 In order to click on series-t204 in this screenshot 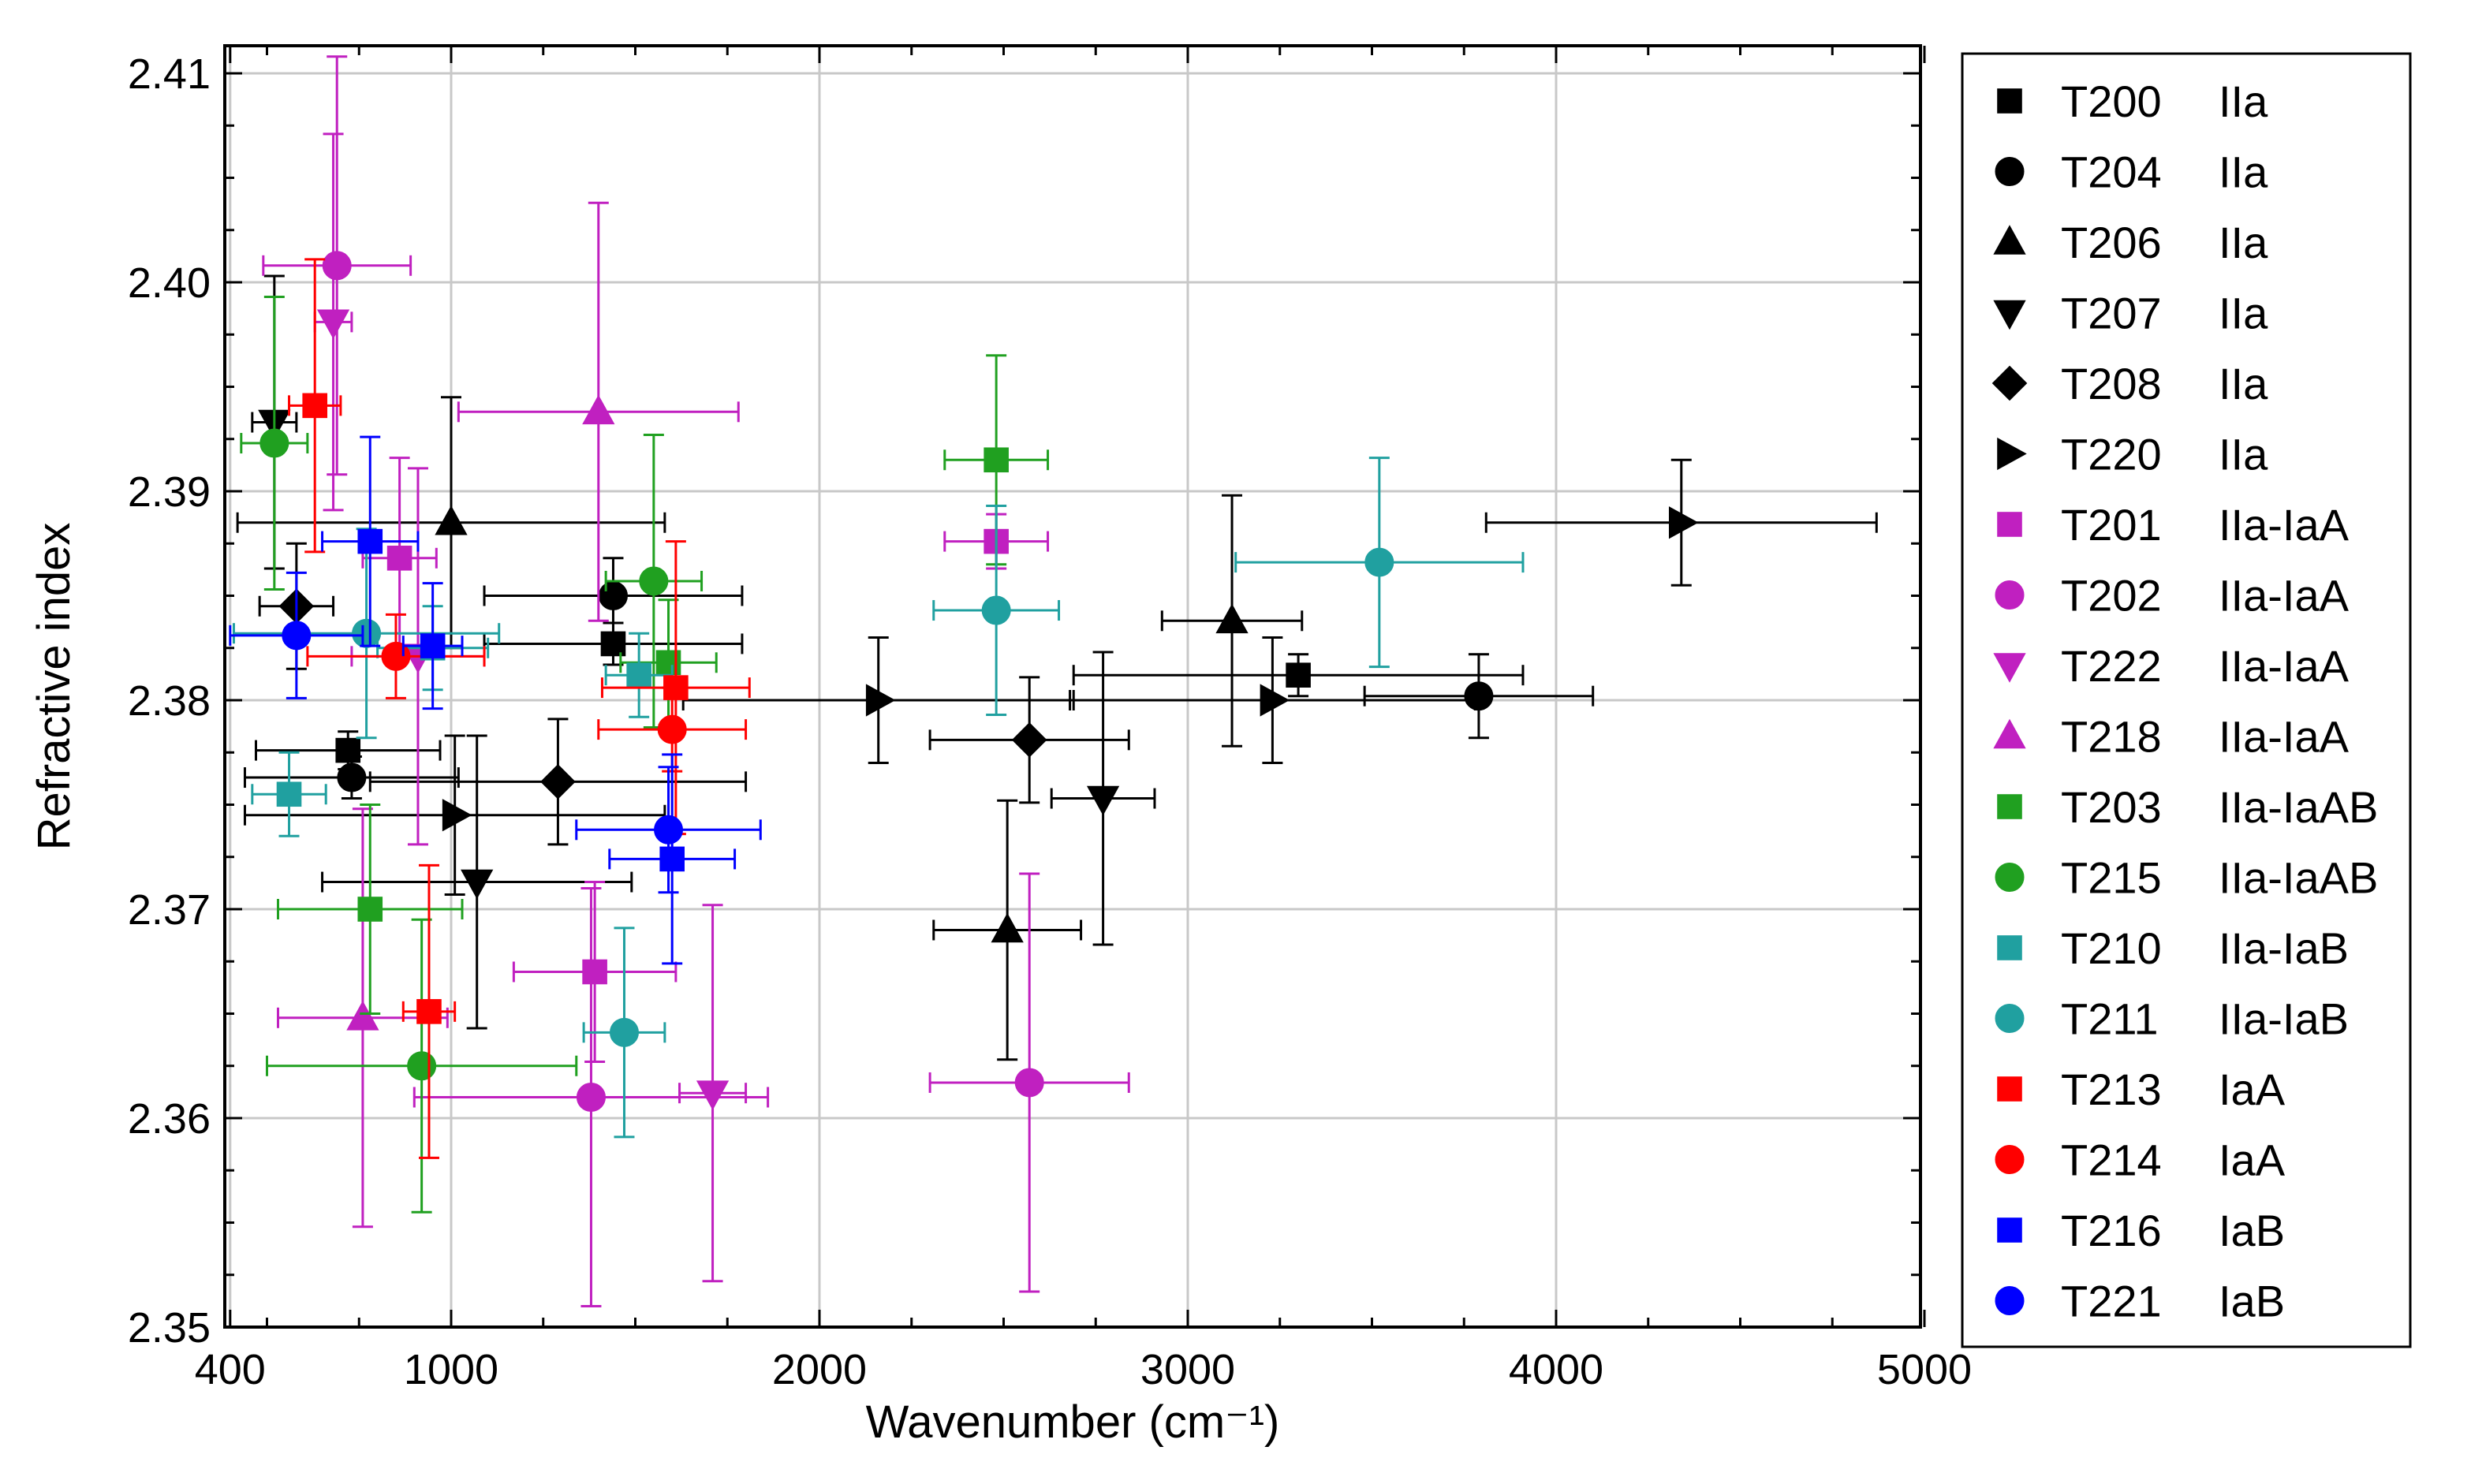, I will do `click(919, 678)`.